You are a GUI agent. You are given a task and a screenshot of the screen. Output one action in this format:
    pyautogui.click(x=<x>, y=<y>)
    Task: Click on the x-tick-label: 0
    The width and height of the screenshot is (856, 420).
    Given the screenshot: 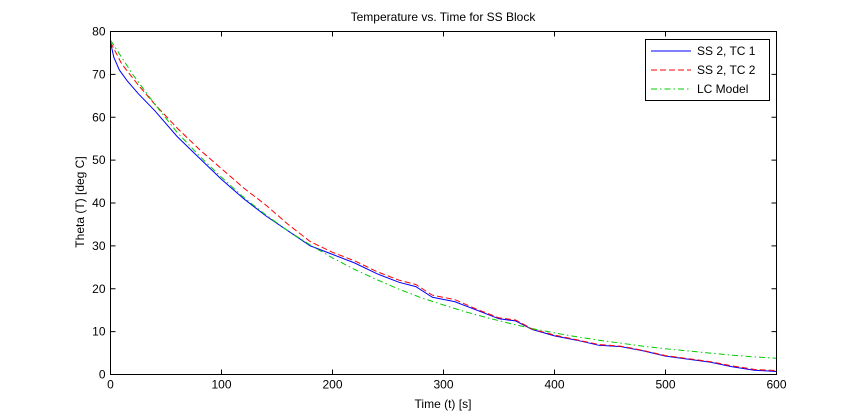 What is the action you would take?
    pyautogui.click(x=110, y=385)
    